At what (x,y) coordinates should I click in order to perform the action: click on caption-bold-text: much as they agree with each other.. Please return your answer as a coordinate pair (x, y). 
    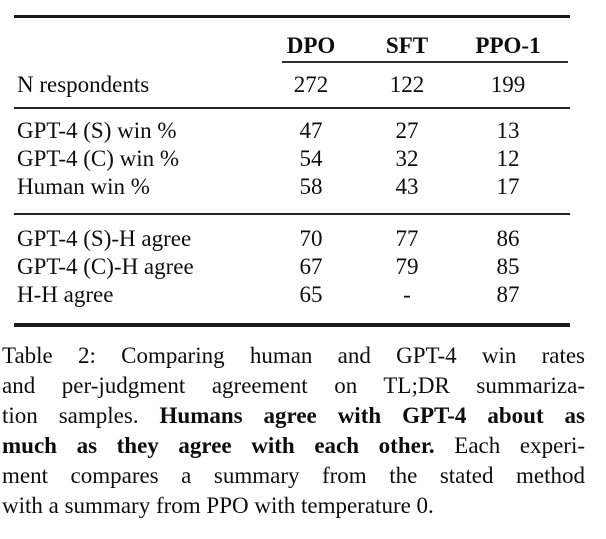
    Looking at the image, I should click on (218, 445).